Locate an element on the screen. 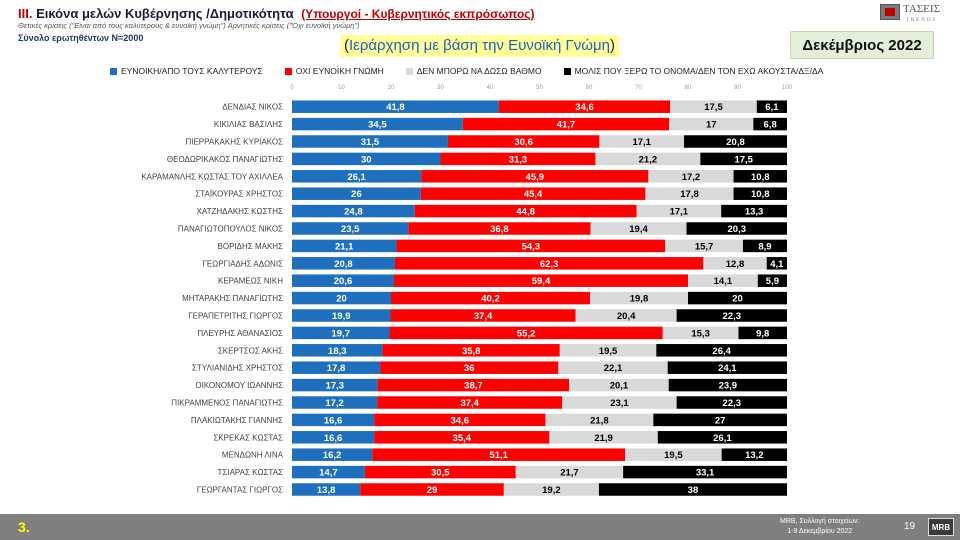 The height and width of the screenshot is (540, 960). x-tick-label: 0 is located at coordinates (292, 88).